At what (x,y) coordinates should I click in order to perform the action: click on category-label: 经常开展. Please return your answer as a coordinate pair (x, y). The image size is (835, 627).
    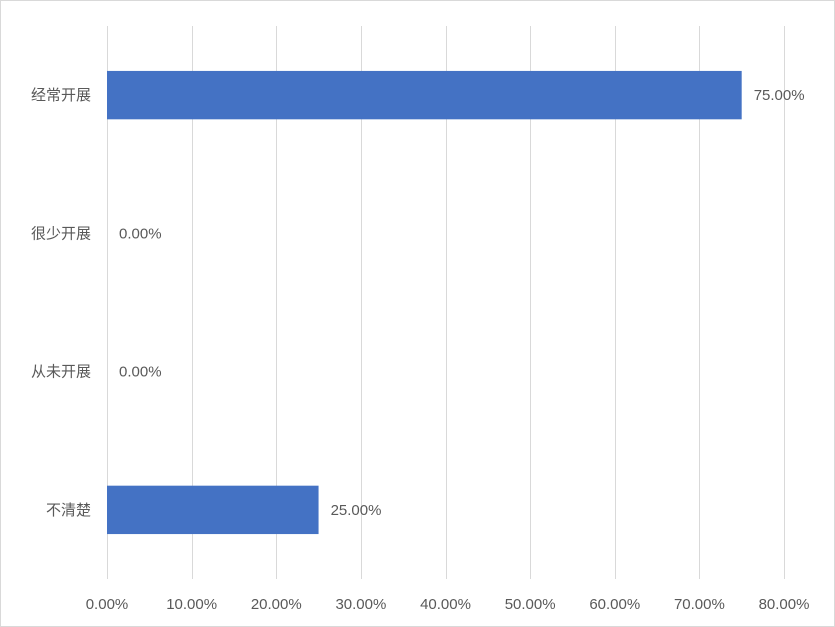
    Looking at the image, I should click on (61, 95).